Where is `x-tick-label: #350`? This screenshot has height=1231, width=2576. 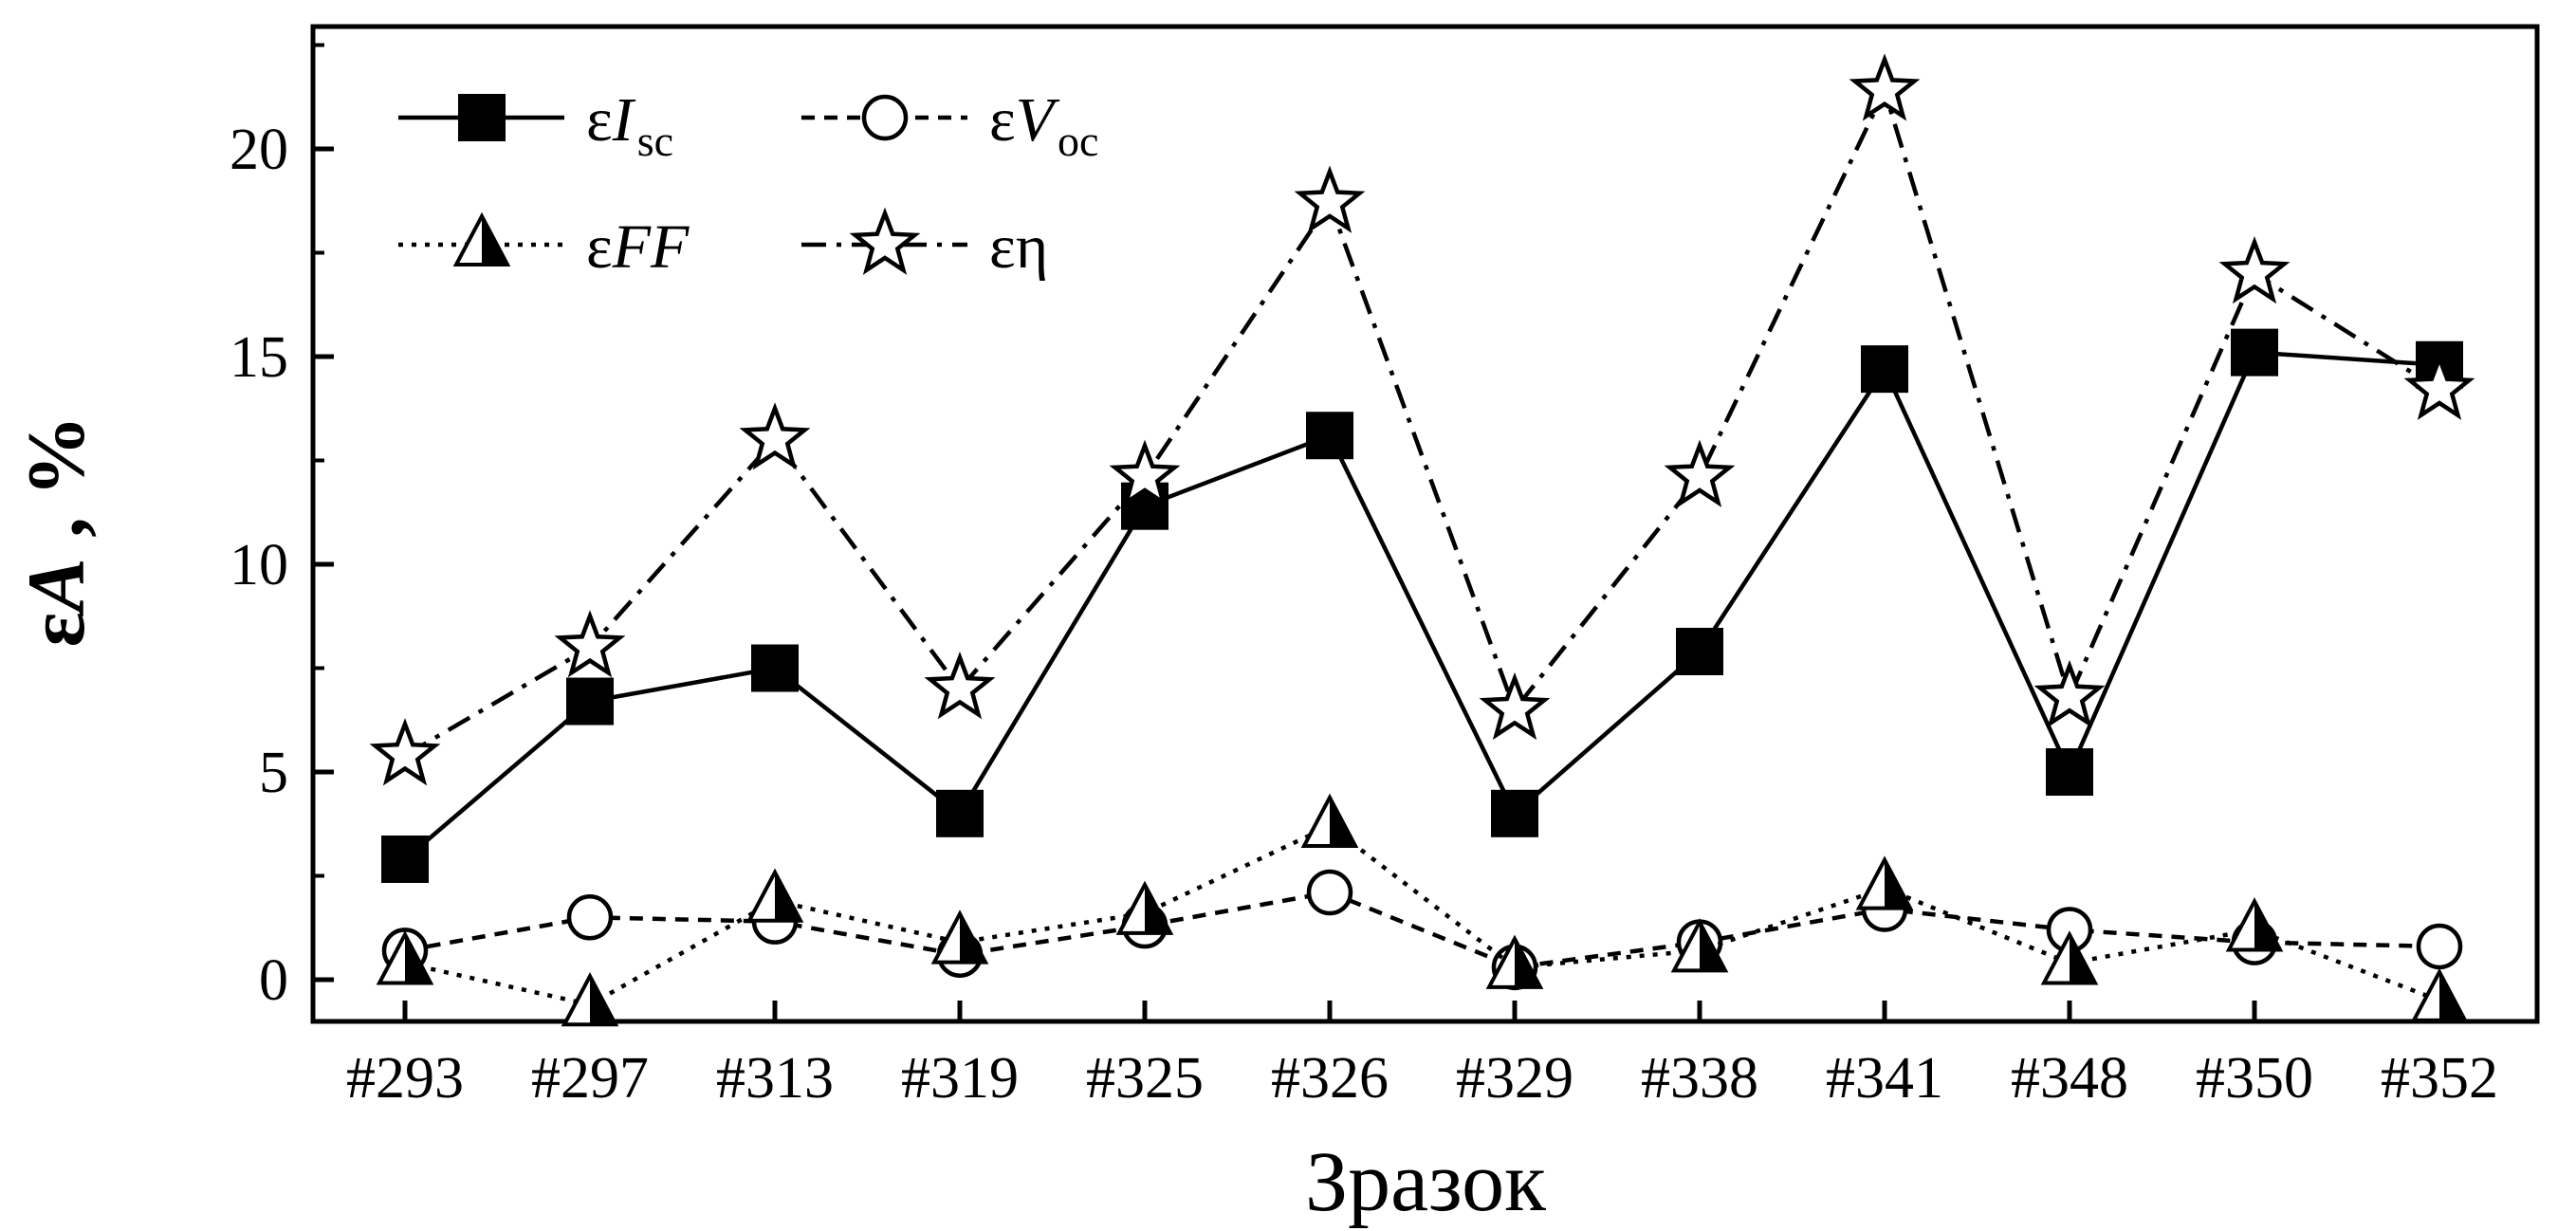
x-tick-label: #350 is located at coordinates (2254, 1078).